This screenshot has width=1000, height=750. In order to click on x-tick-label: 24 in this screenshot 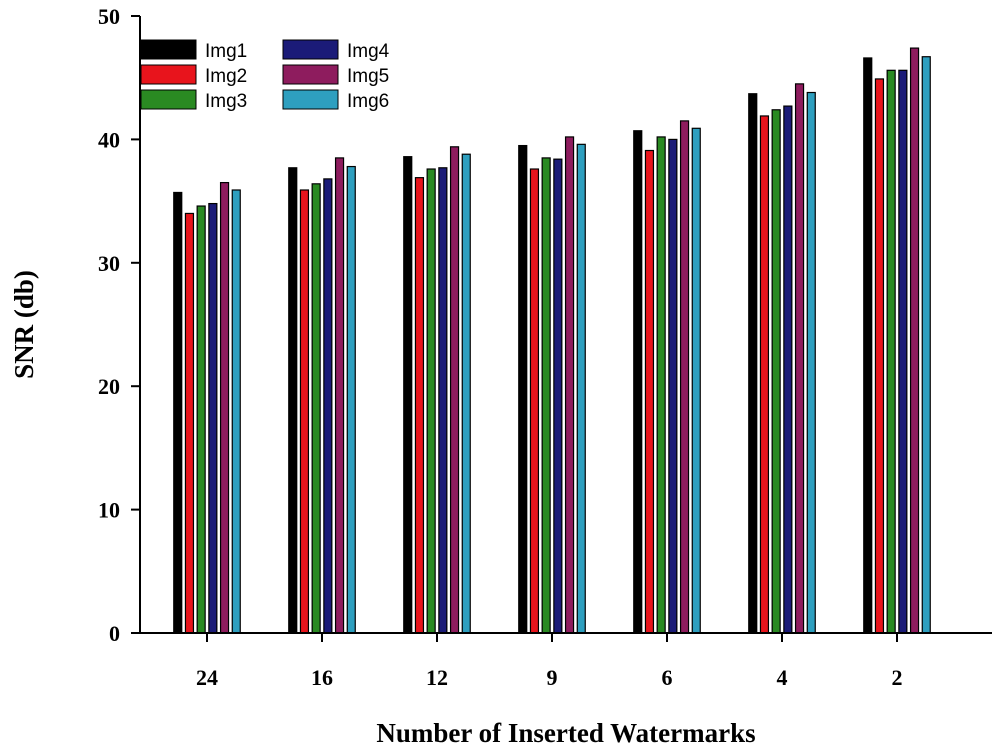, I will do `click(207, 677)`.